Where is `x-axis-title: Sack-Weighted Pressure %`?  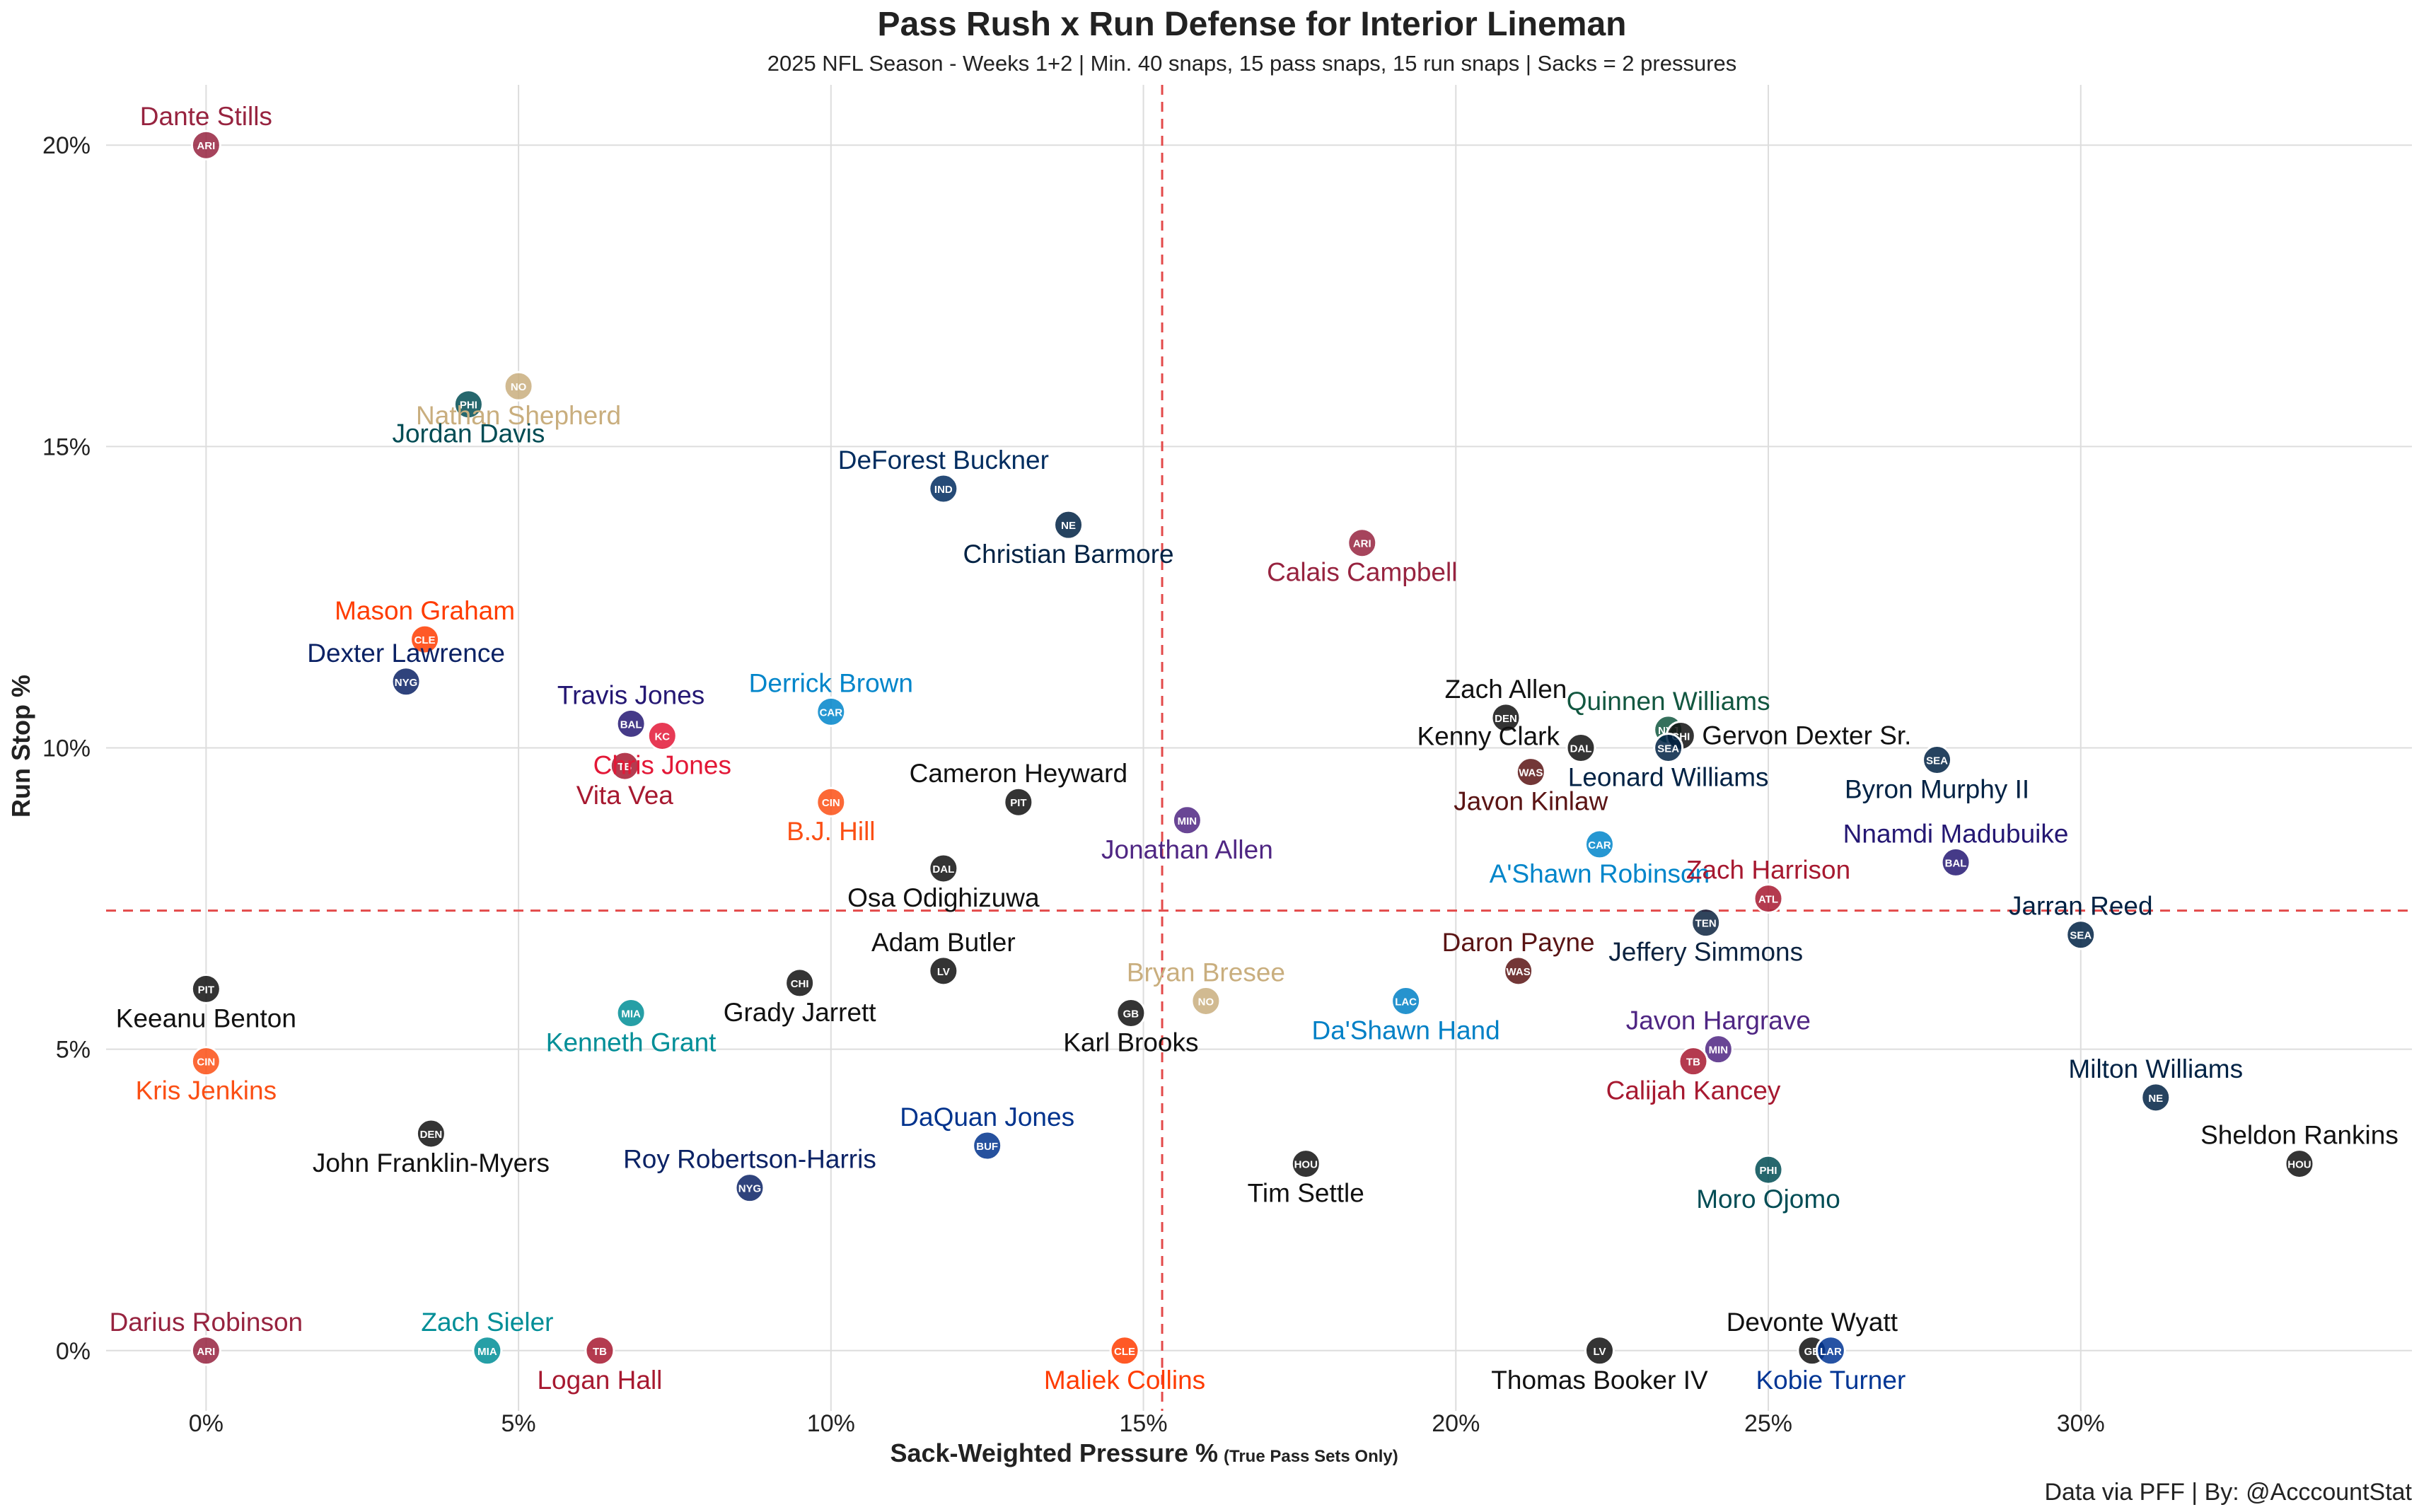 x-axis-title: Sack-Weighted Pressure % is located at coordinates (1054, 1452).